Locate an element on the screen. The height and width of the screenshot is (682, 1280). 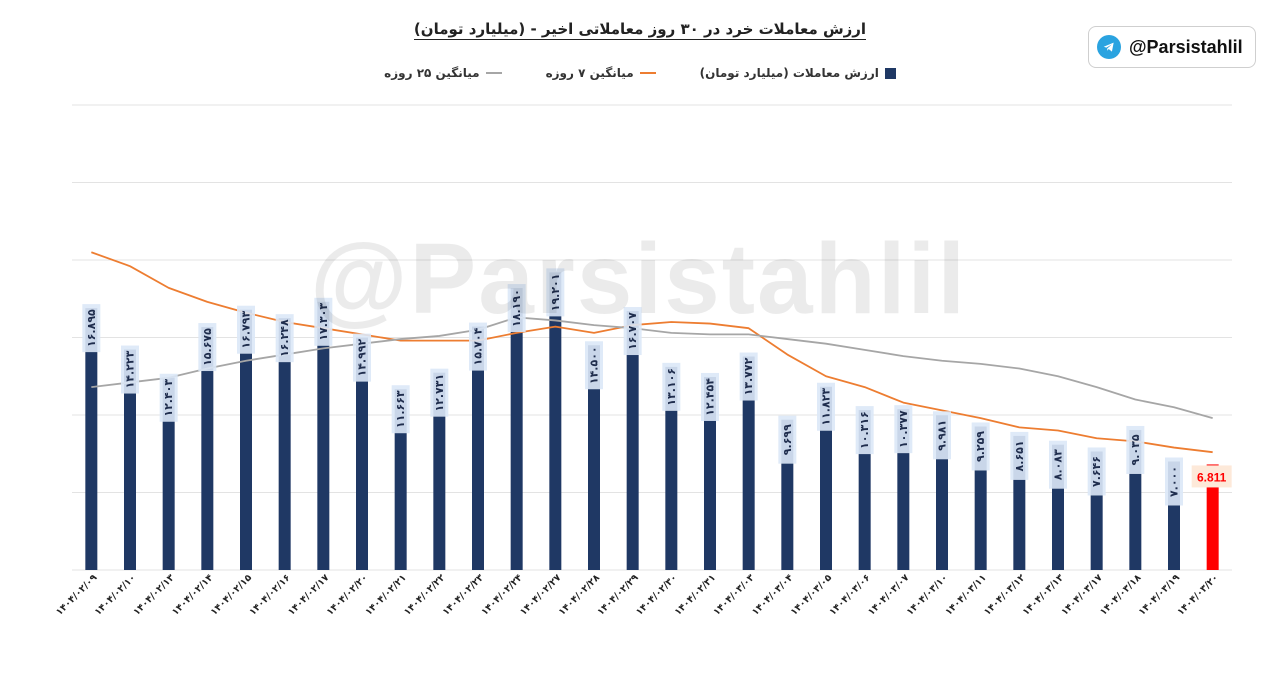
data-label: ۱۹.۲۰۱ is located at coordinates (555, 293).